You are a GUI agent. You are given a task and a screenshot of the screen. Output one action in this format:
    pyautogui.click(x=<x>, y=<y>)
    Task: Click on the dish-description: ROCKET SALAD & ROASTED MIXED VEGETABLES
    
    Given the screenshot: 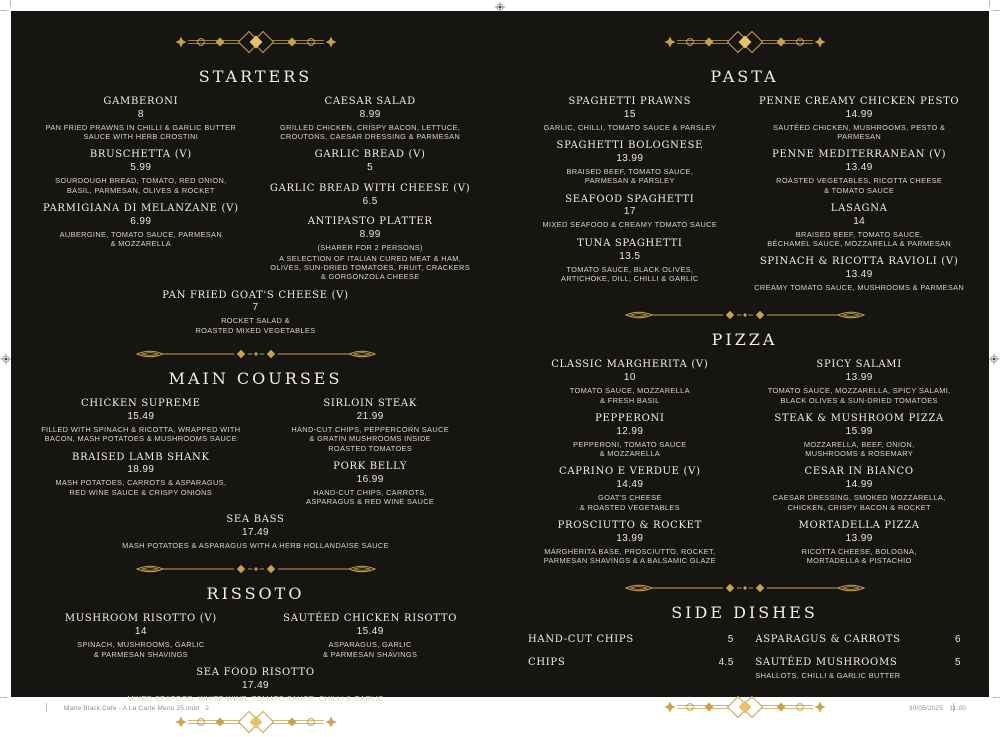 What is the action you would take?
    pyautogui.click(x=255, y=325)
    